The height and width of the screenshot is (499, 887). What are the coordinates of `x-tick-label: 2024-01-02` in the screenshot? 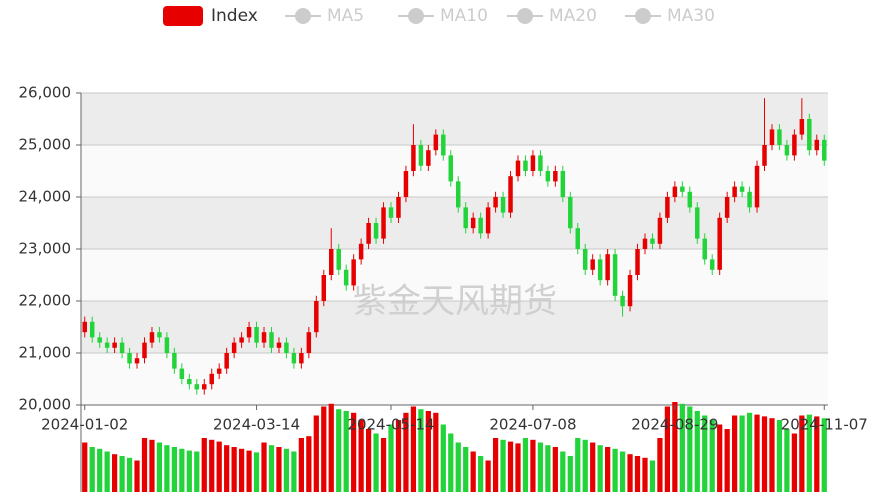 It's located at (84, 425).